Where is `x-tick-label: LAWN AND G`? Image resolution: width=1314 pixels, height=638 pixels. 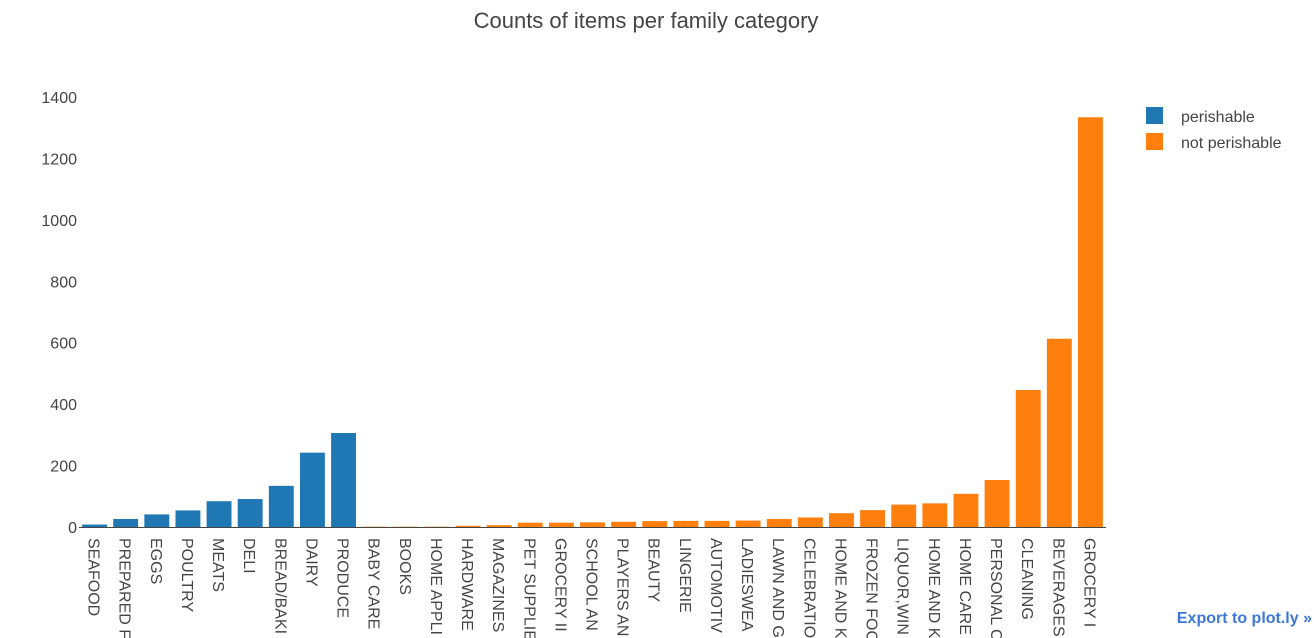
x-tick-label: LAWN AND G is located at coordinates (777, 588).